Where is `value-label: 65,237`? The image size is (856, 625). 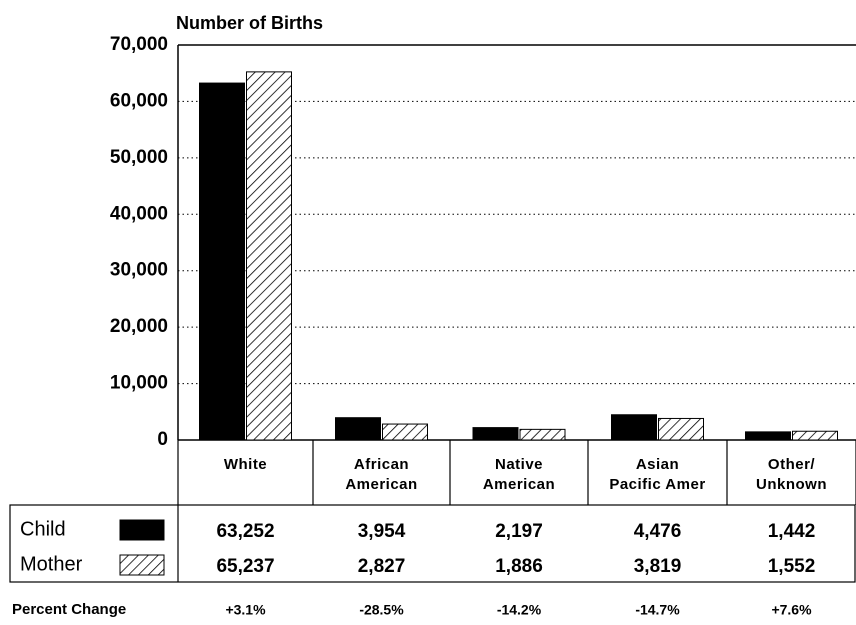 value-label: 65,237 is located at coordinates (245, 566).